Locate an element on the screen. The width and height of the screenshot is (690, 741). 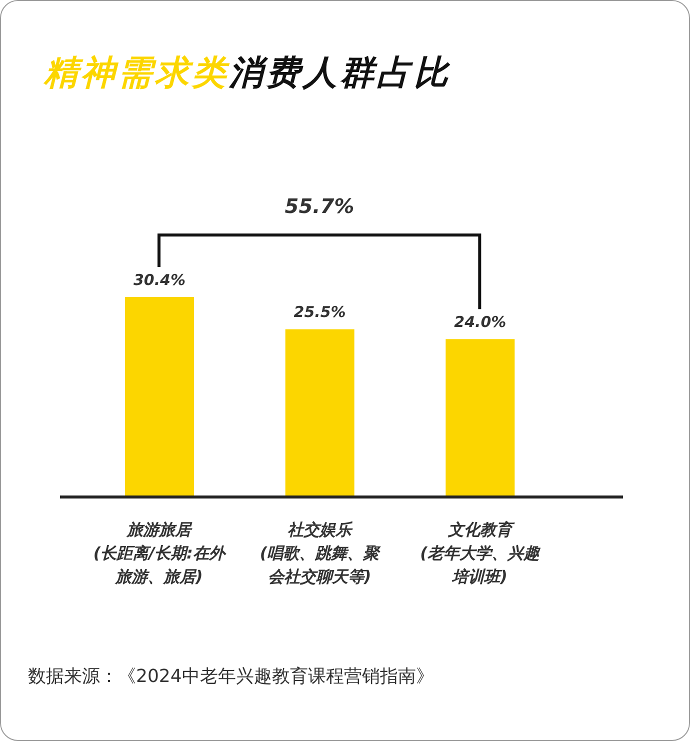
x-tick-label: 旅游旅居(长距离/长期:在外旅游、旅居) is located at coordinates (160, 553).